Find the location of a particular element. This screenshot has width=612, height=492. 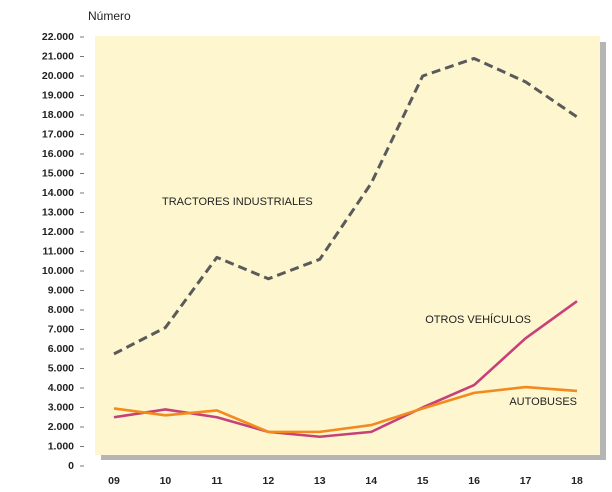

x-tick-label: 15 is located at coordinates (423, 481).